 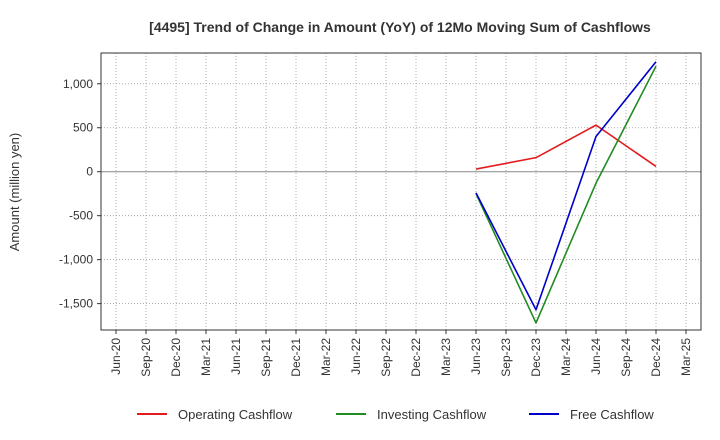 What do you see at coordinates (566, 147) in the screenshot?
I see `series-line-operating-cashflow` at bounding box center [566, 147].